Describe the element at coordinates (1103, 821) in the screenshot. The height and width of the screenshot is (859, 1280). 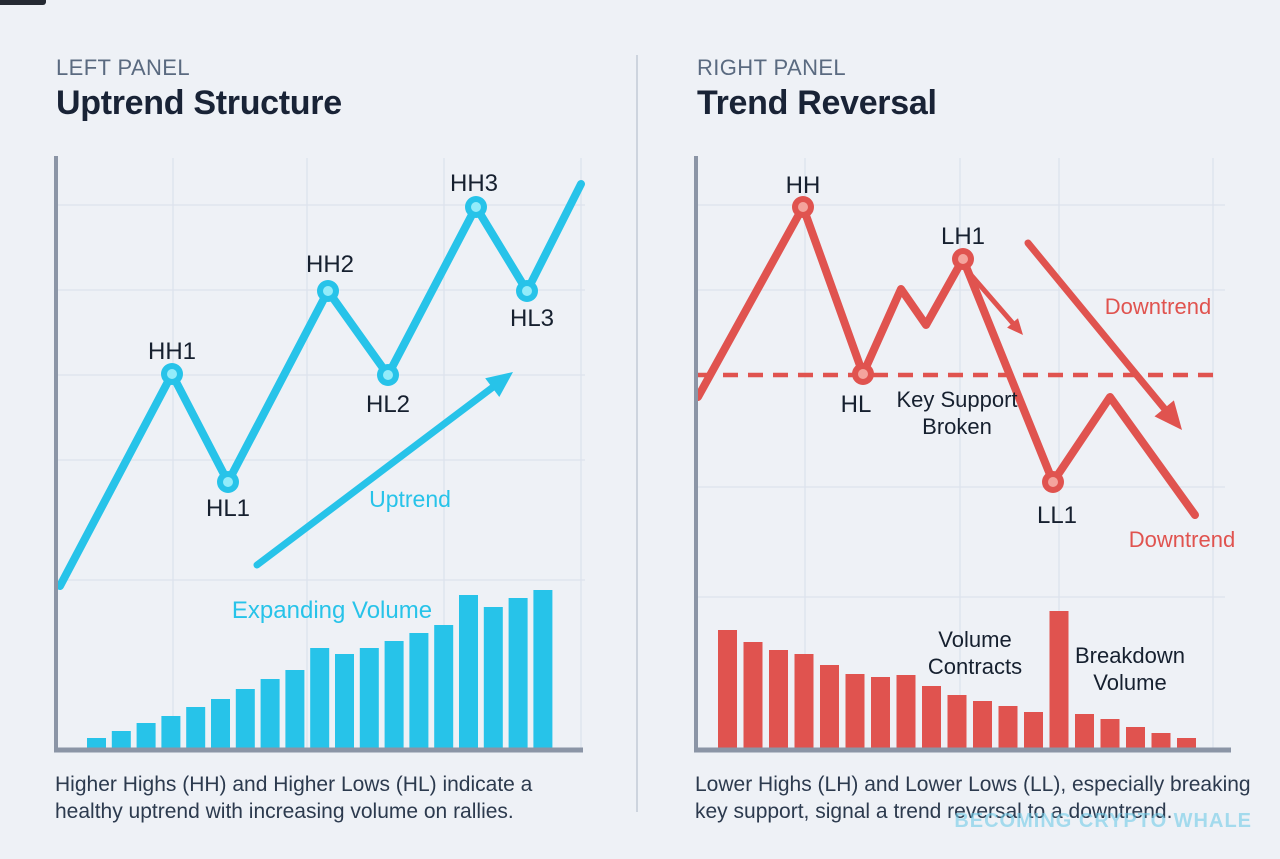
I see `watermark: BECOMING CRYPTO WHALE` at that location.